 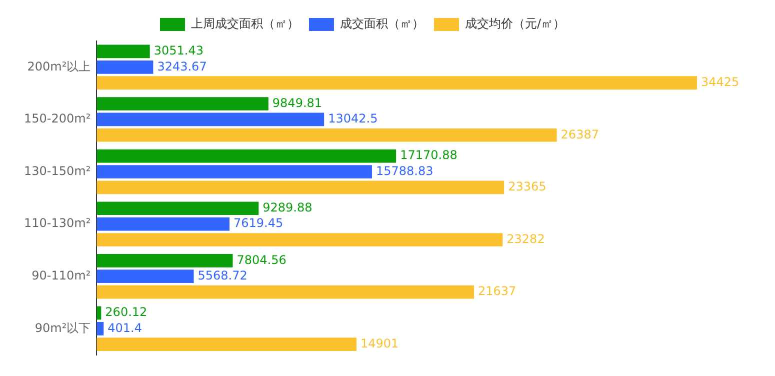 I want to click on data-label: 23282, so click(x=525, y=239).